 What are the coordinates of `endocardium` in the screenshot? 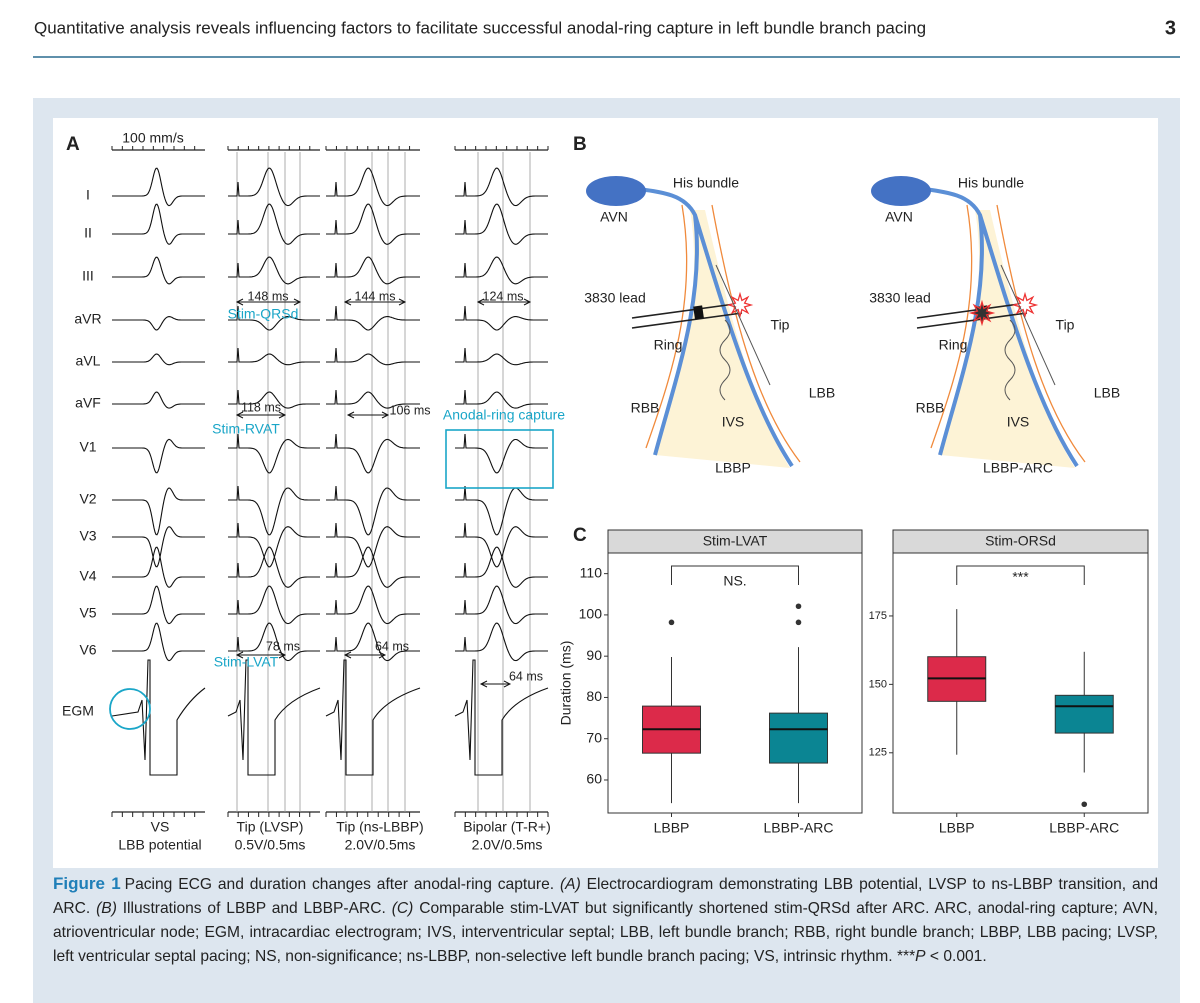 It's located at (1008, 333).